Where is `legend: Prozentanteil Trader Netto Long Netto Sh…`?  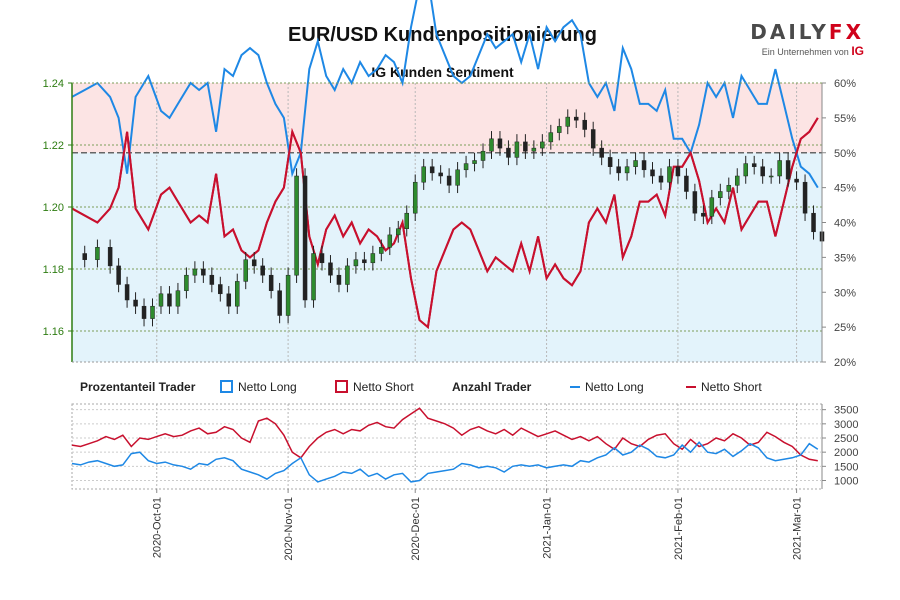
legend: Prozentanteil Trader Netto Long Netto Sh… is located at coordinates (450, 388).